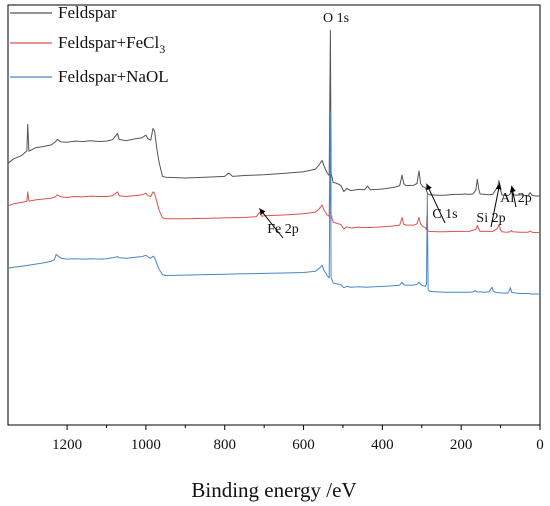 This screenshot has width=550, height=506. Describe the element at coordinates (224, 445) in the screenshot. I see `x-tick-label: 800` at that location.